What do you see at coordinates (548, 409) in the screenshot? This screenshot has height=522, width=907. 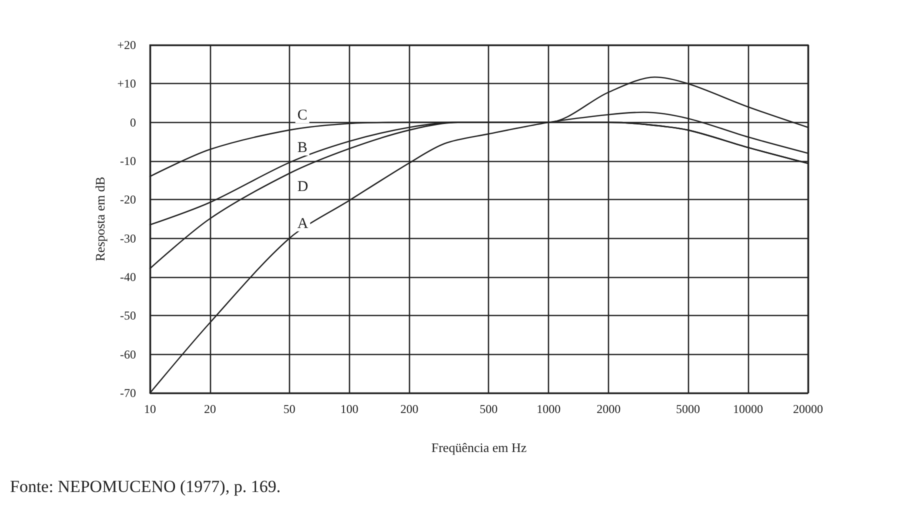 I see `x-tick-label: 1000` at bounding box center [548, 409].